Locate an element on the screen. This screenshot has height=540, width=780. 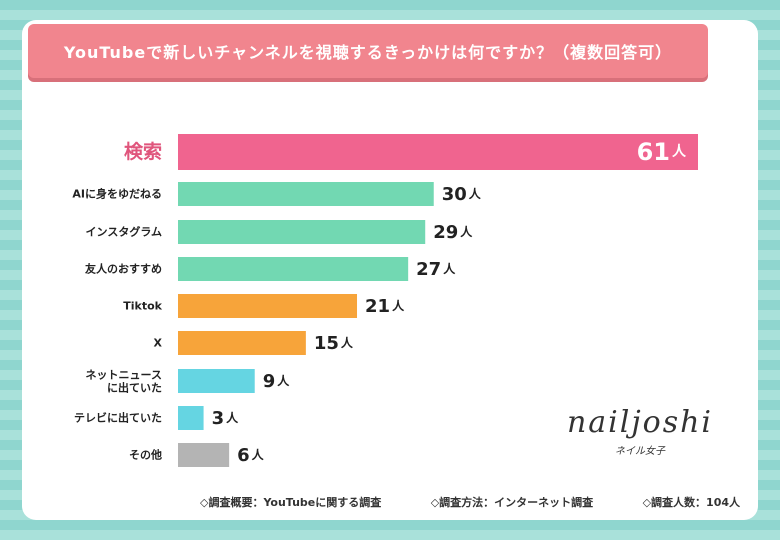
brand-logo: nailjoshi ネイル女子 is located at coordinates (640, 431).